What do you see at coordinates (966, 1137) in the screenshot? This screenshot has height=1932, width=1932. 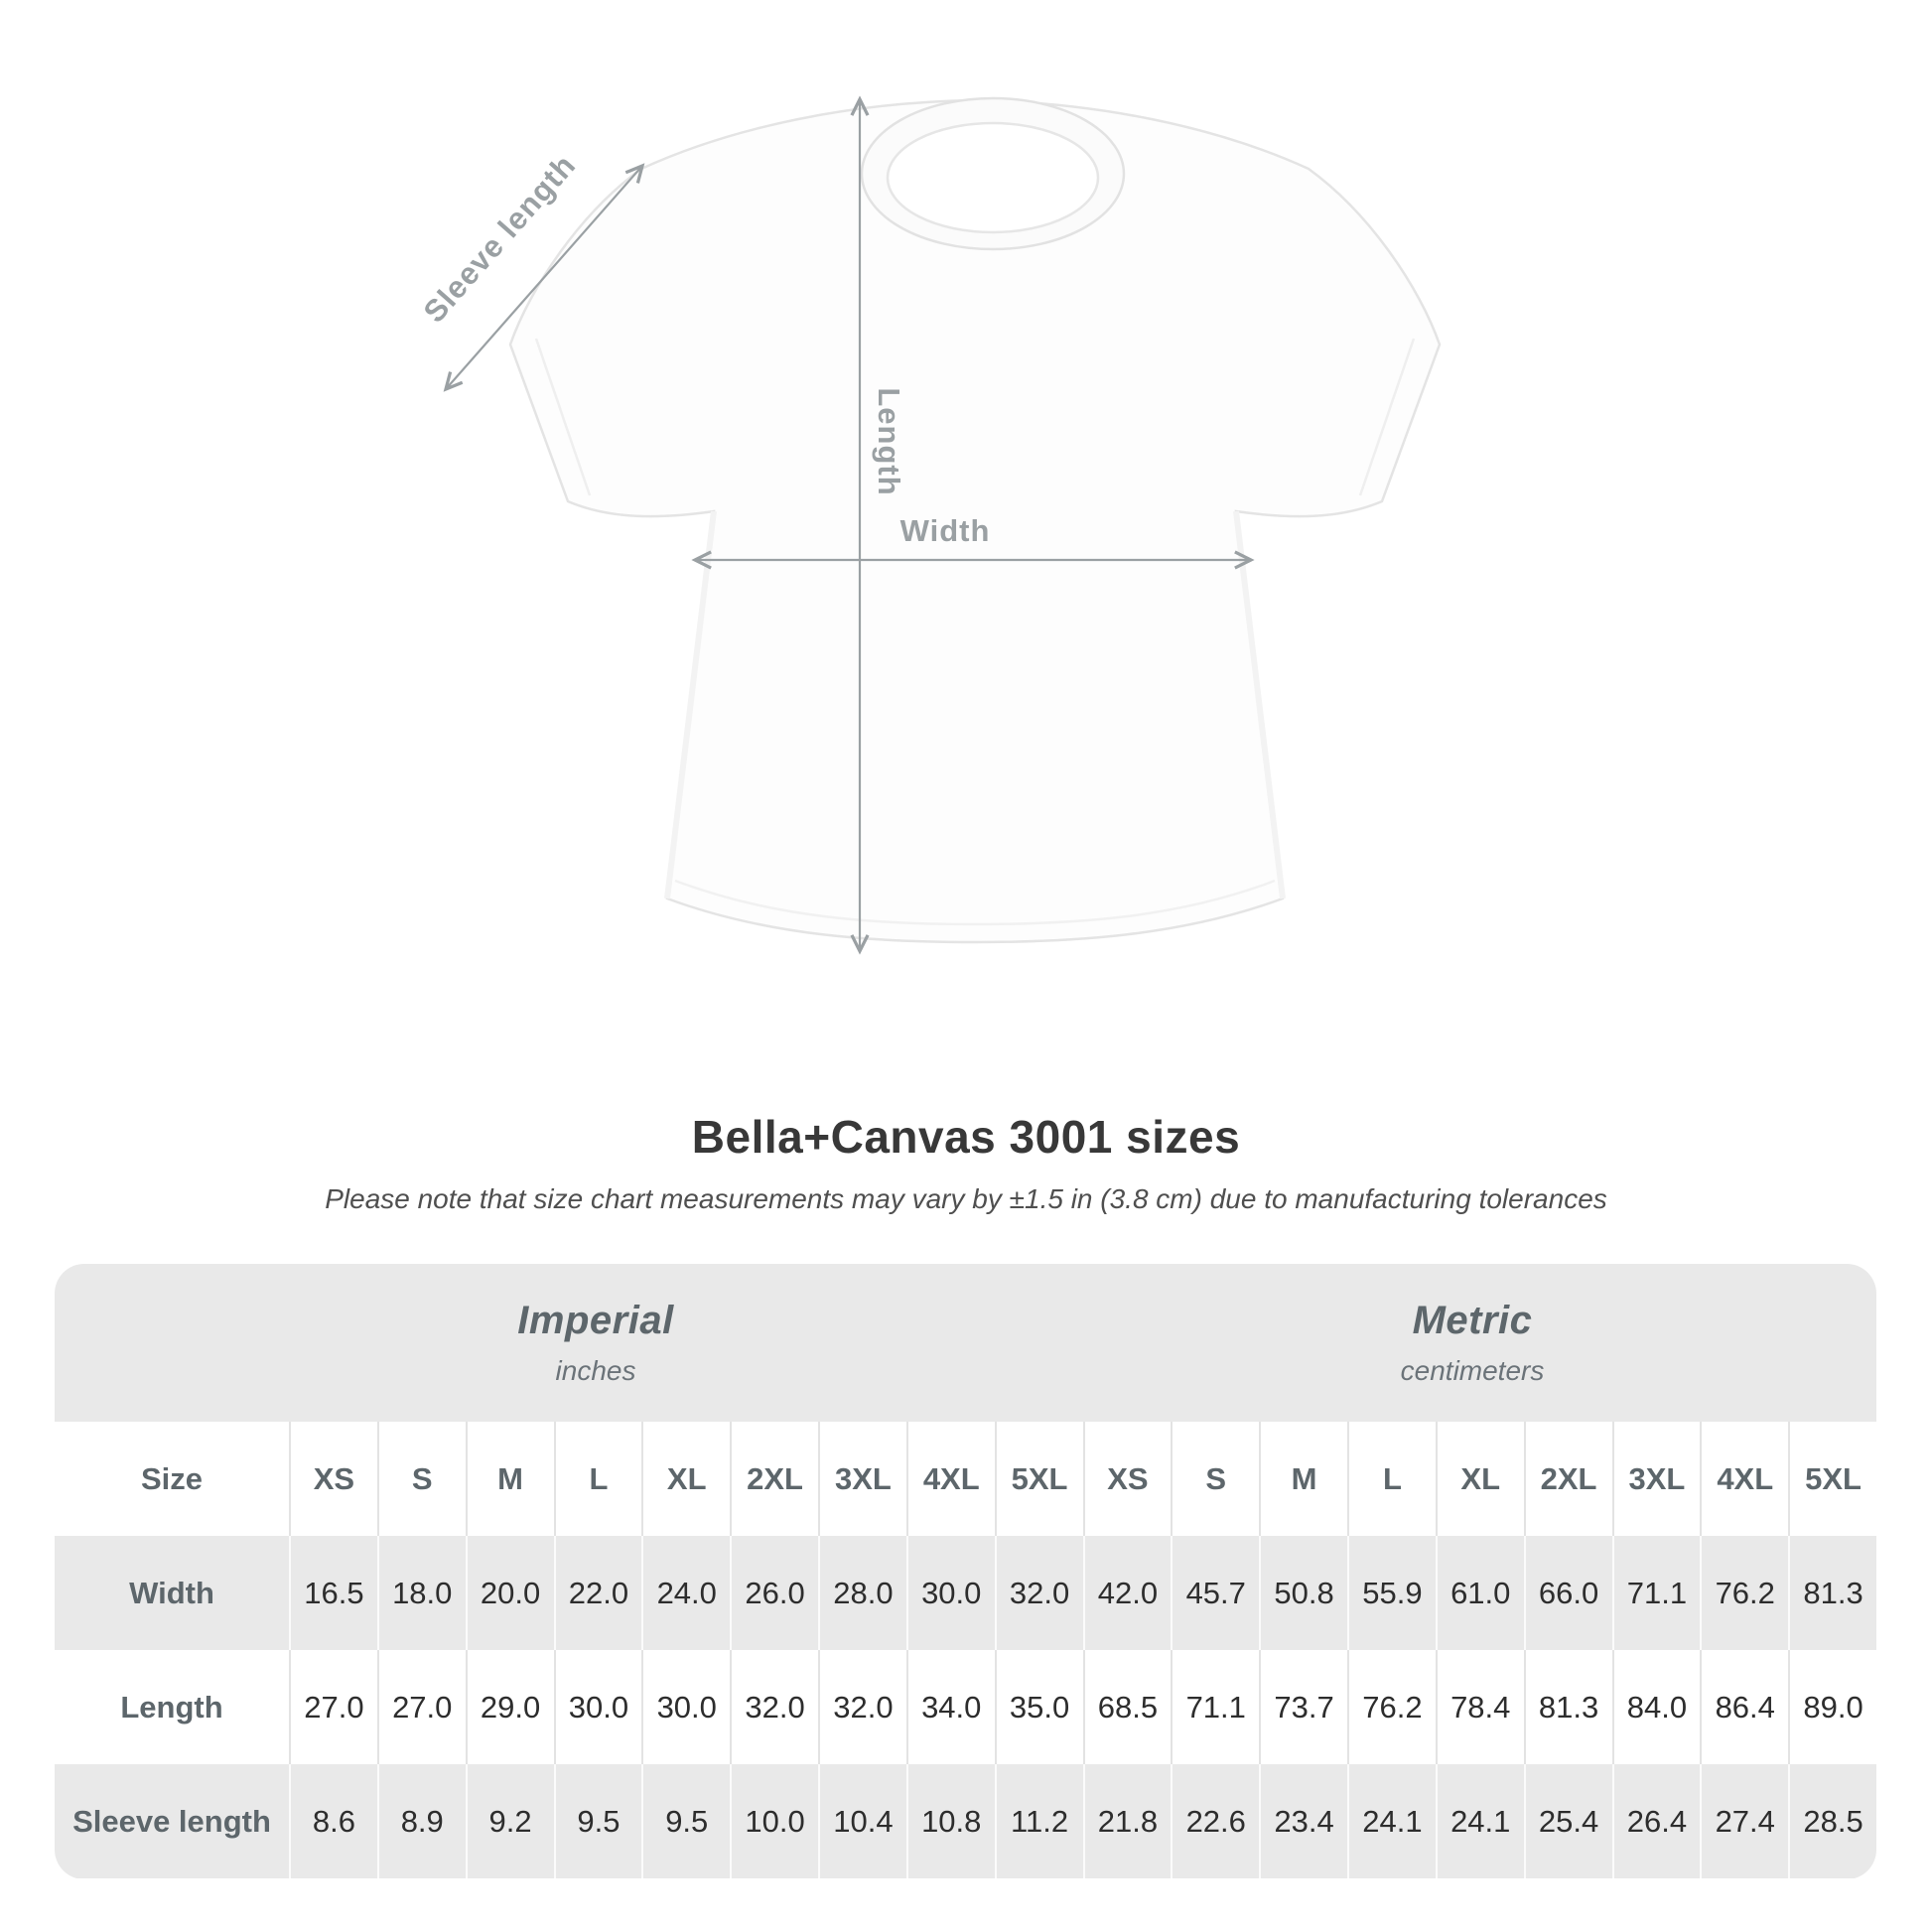 I see `page-title: Bella+Canvas 3001 sizes` at bounding box center [966, 1137].